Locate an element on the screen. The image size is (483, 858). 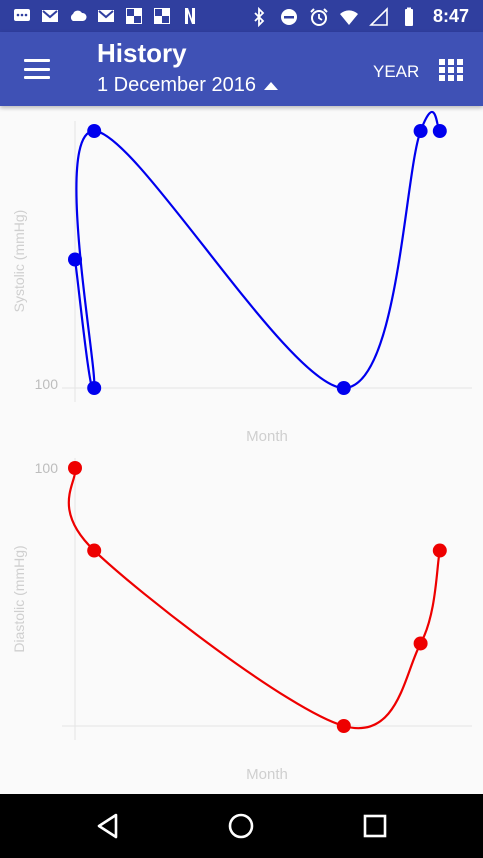
page-title: History is located at coordinates (142, 53).